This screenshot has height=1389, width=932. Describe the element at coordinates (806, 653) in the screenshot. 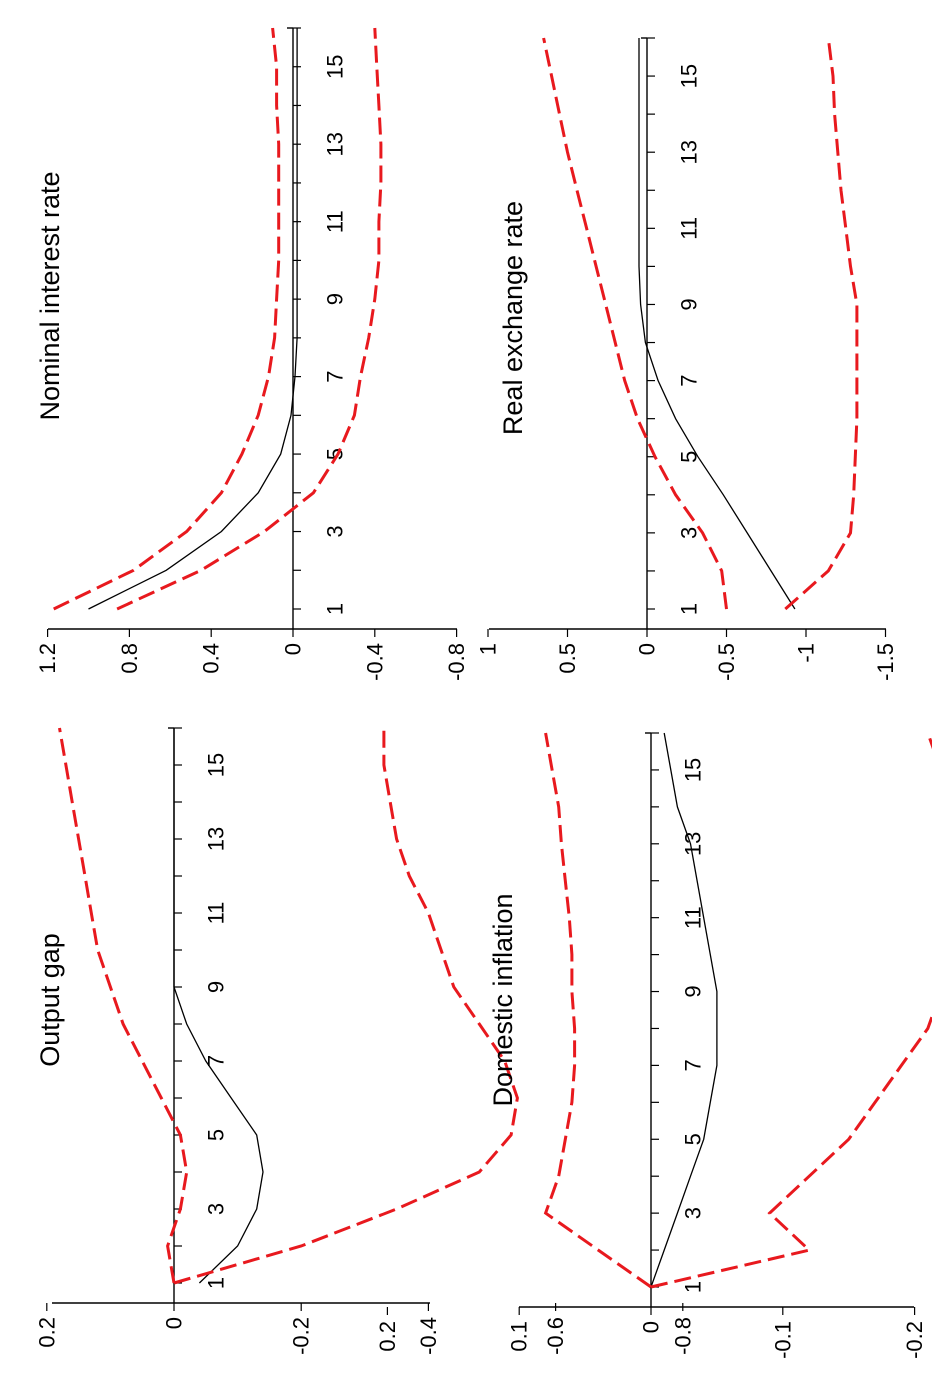

I see `value-tick-label: -1` at that location.